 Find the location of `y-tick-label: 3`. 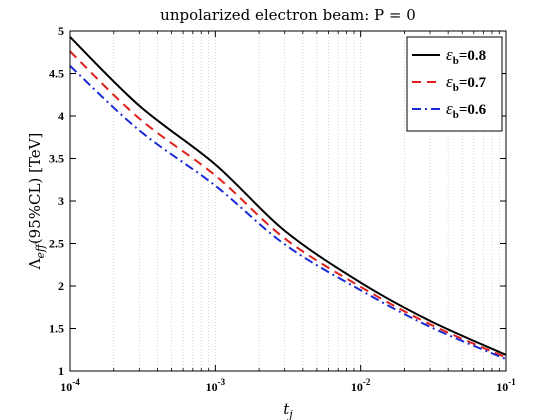

y-tick-label: 3 is located at coordinates (61, 201).